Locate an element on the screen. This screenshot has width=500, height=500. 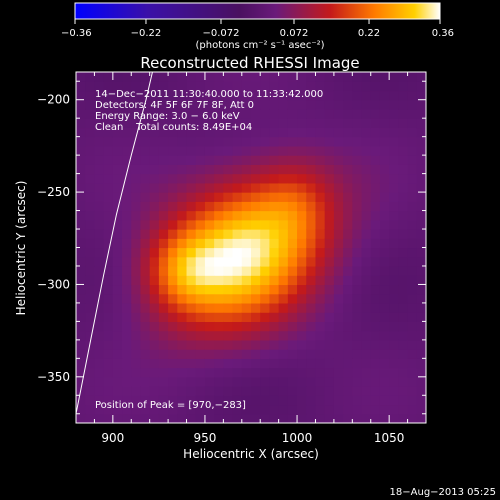
colorbar-frame is located at coordinates (257, 11).